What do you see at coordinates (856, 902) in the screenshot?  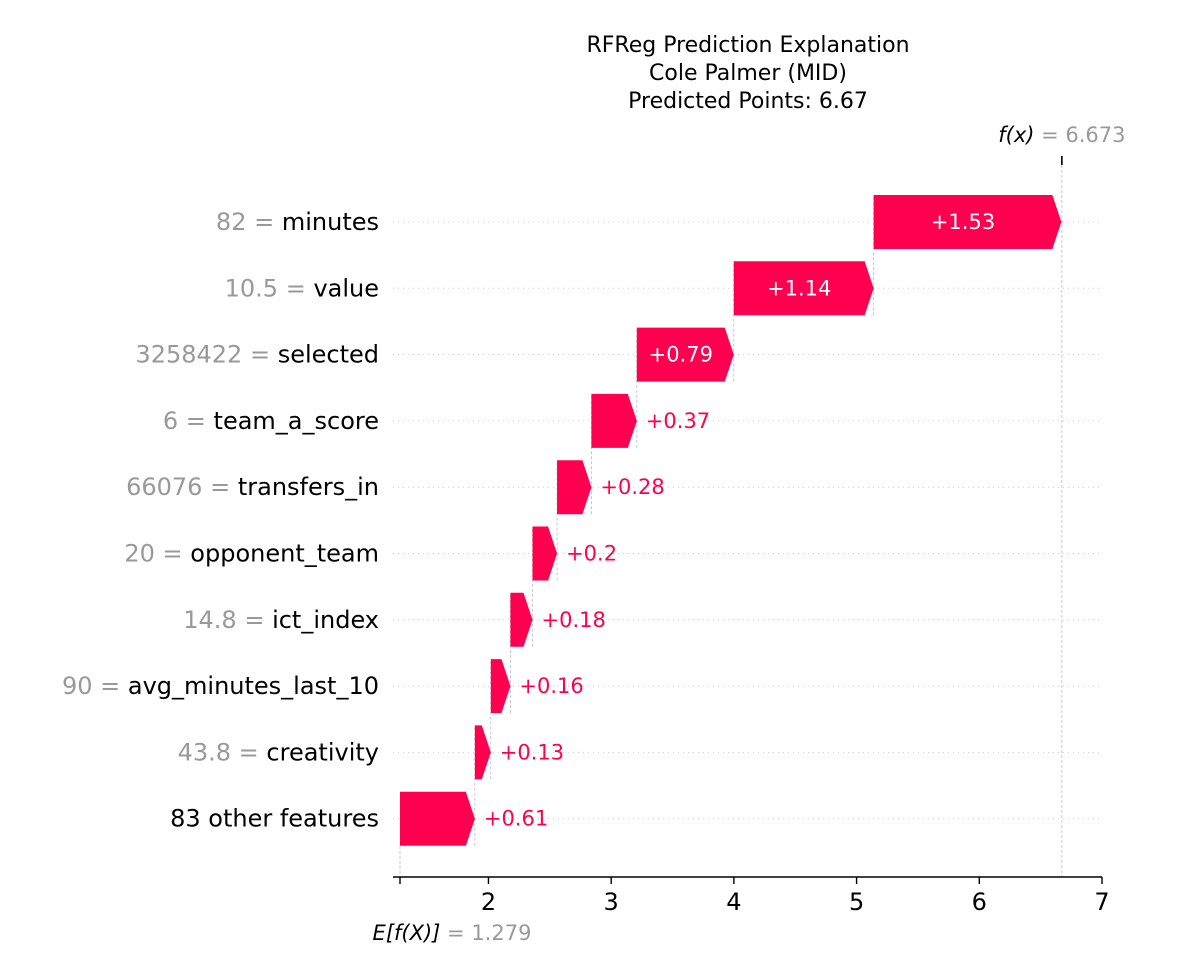 I see `x-tick-label: 5` at bounding box center [856, 902].